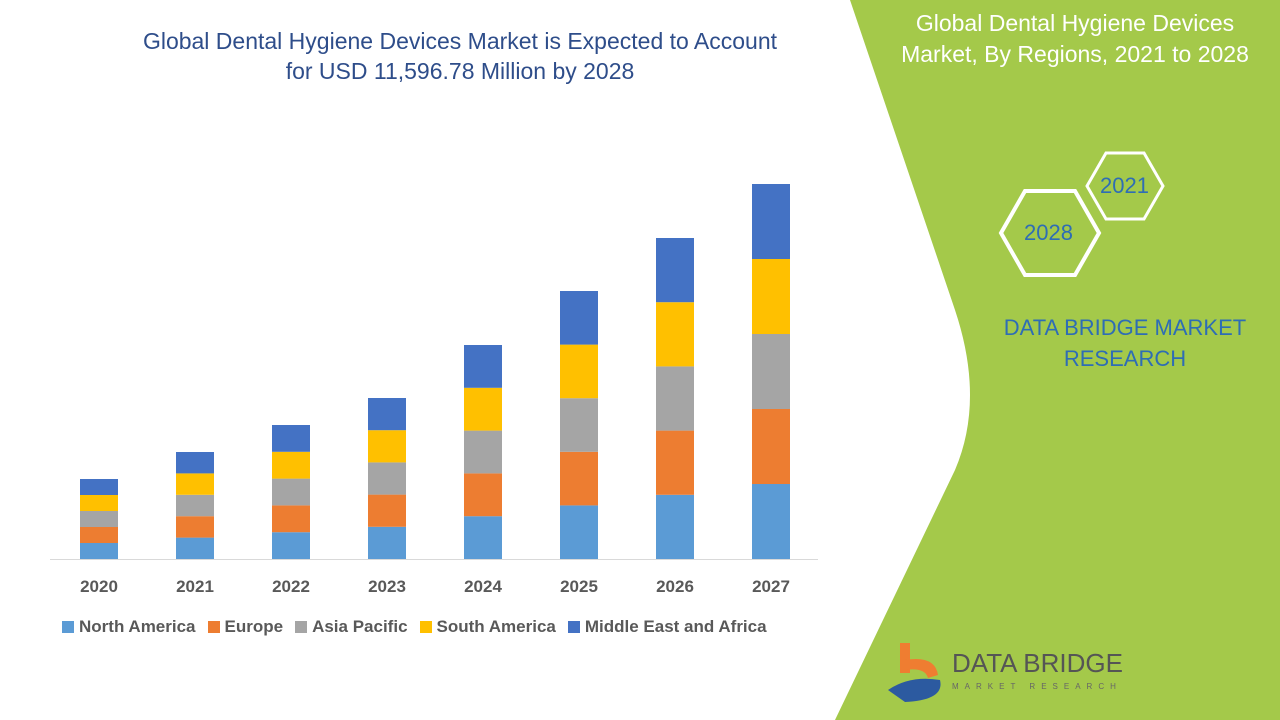 Image resolution: width=1280 pixels, height=720 pixels. Describe the element at coordinates (291, 545) in the screenshot. I see `bar-segment-north-america-2022` at that location.